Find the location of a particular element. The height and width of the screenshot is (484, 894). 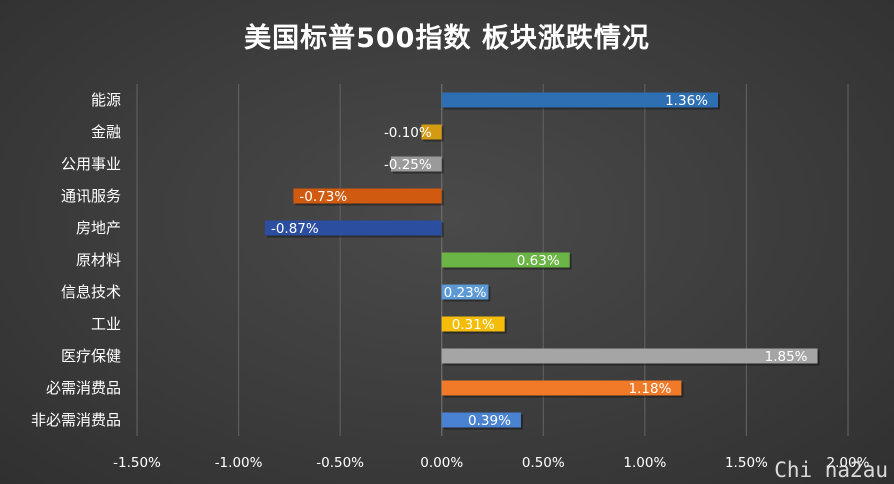

data-label: 0.63% is located at coordinates (538, 261).